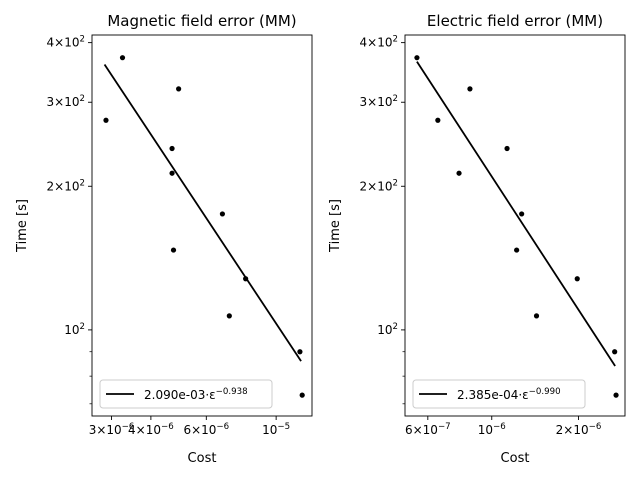 The image size is (640, 480). What do you see at coordinates (428, 429) in the screenshot?
I see `electric-x-tick-label: 6×10−7` at bounding box center [428, 429].